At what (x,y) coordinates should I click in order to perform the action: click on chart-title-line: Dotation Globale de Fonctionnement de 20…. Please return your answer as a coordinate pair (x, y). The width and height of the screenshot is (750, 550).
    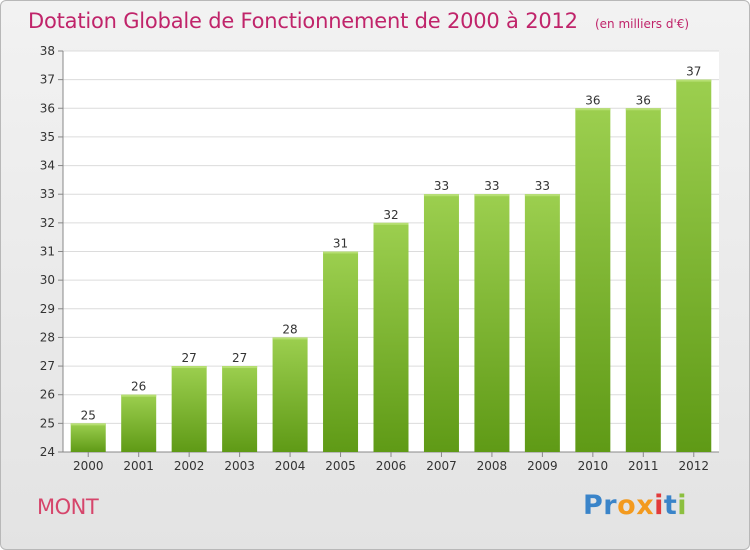
    Looking at the image, I should click on (358, 21).